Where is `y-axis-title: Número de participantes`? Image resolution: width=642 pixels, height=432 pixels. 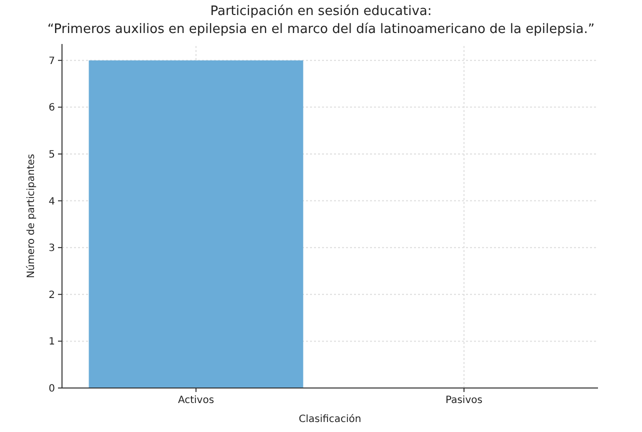 y-axis-title: Número de participantes is located at coordinates (31, 216).